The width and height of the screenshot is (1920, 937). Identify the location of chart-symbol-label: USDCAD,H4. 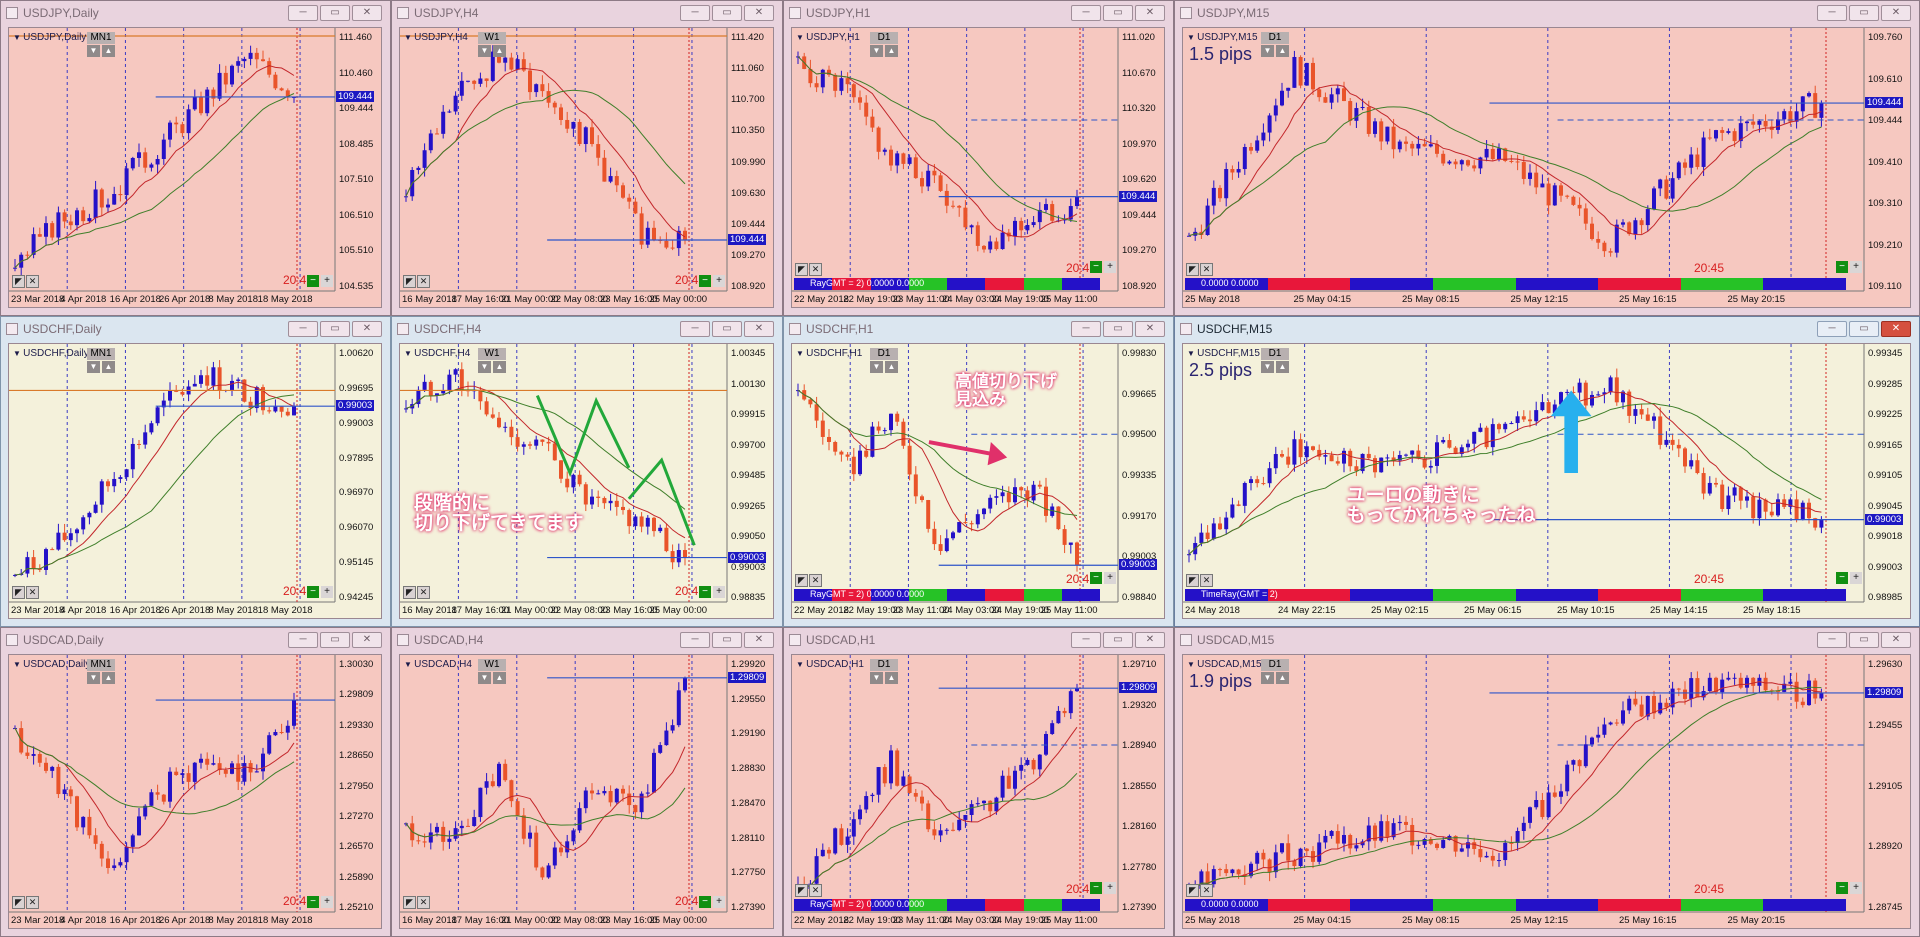
(438, 664).